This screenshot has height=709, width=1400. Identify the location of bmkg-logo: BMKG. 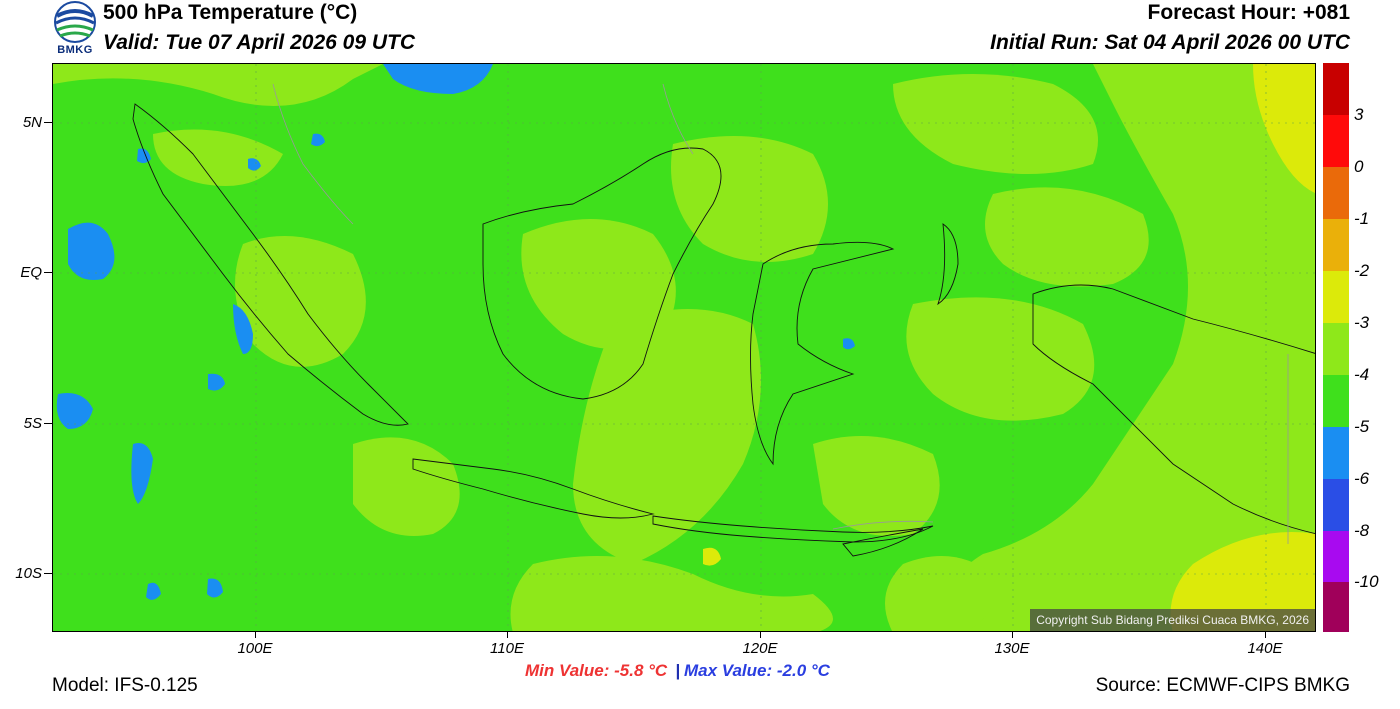
(75, 29).